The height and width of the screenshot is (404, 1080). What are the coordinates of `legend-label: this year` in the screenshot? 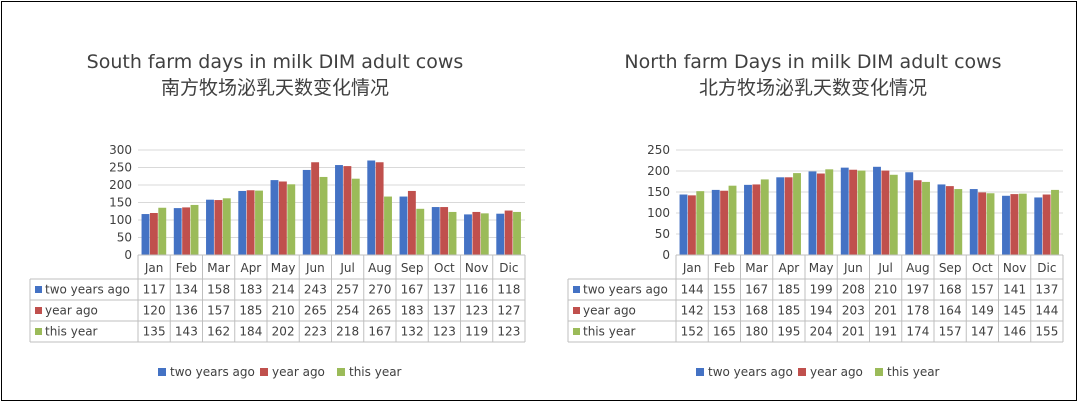 It's located at (913, 372).